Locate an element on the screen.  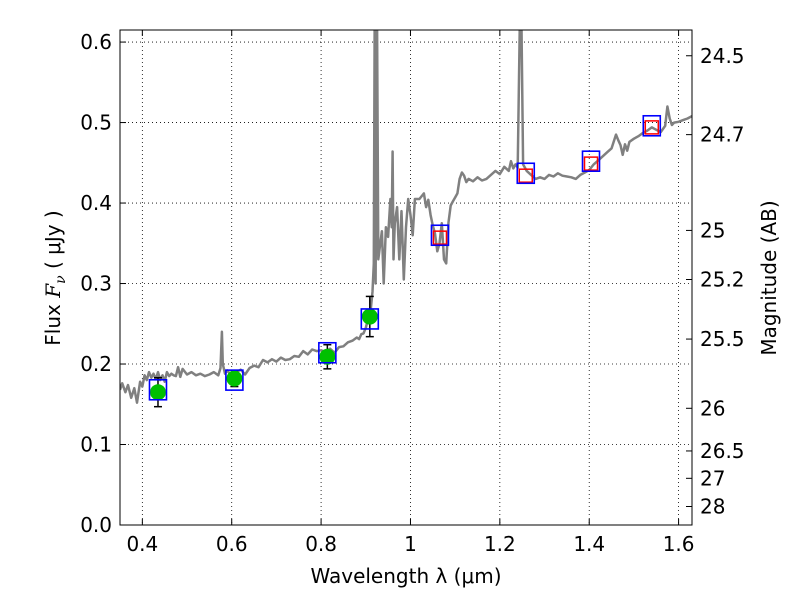
right-tick-label: 27 is located at coordinates (712, 478).